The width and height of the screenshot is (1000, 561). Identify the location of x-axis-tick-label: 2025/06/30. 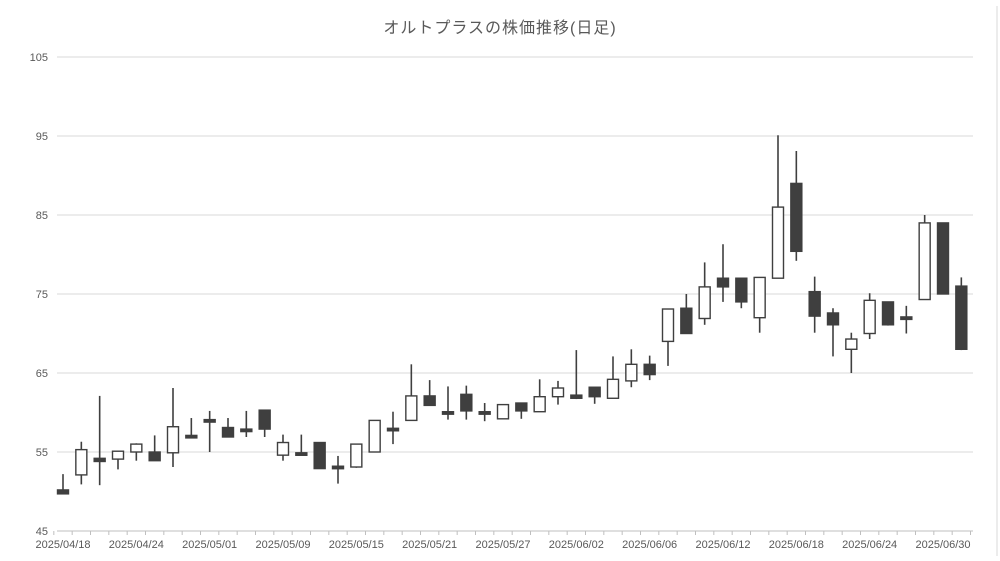
(942, 545).